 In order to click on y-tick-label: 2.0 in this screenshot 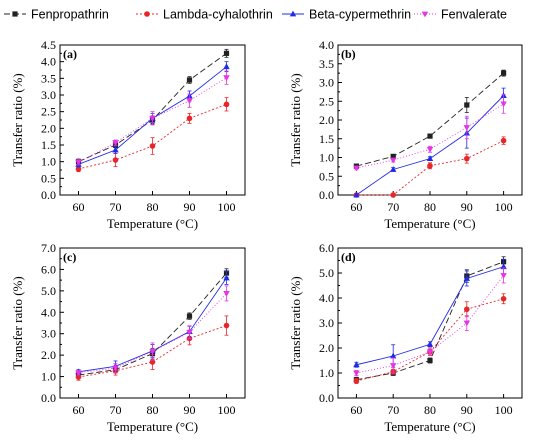, I will do `click(326, 348)`.